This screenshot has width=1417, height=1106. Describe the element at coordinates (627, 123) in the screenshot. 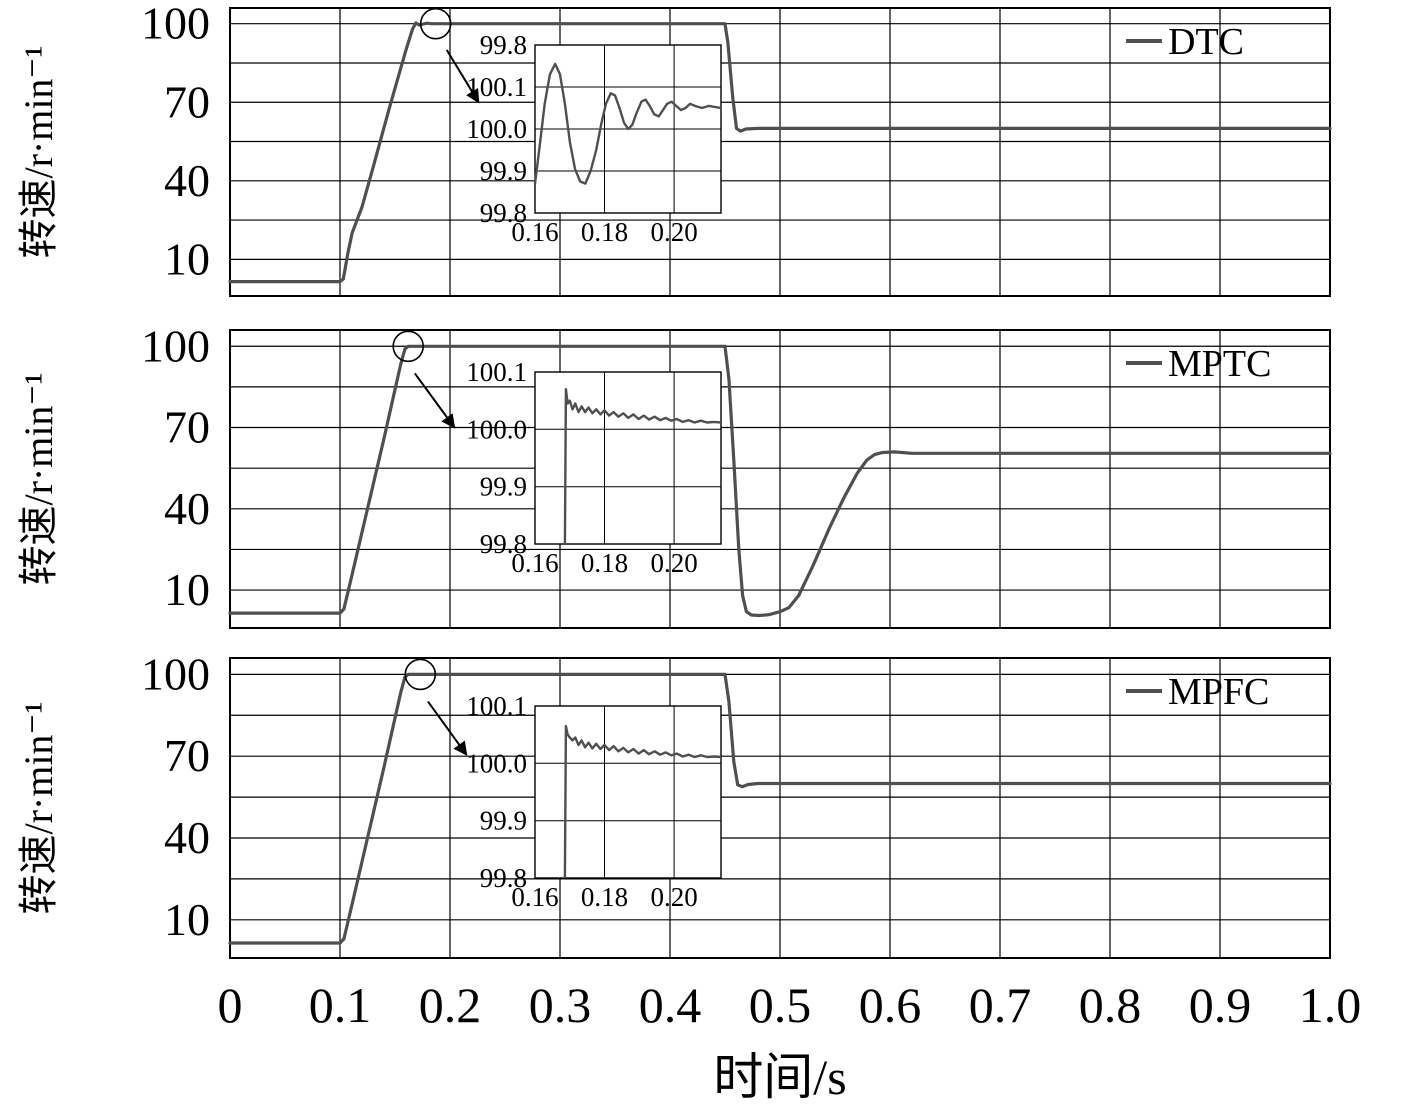

I see `dtc-inset-curve` at that location.